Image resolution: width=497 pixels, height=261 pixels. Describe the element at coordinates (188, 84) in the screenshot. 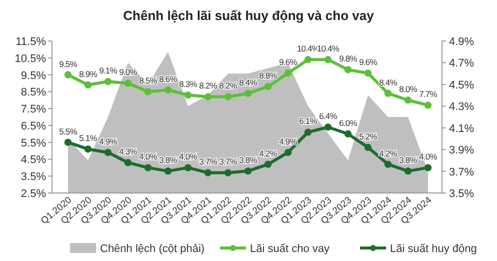

I see `data-label: 8.3%` at that location.